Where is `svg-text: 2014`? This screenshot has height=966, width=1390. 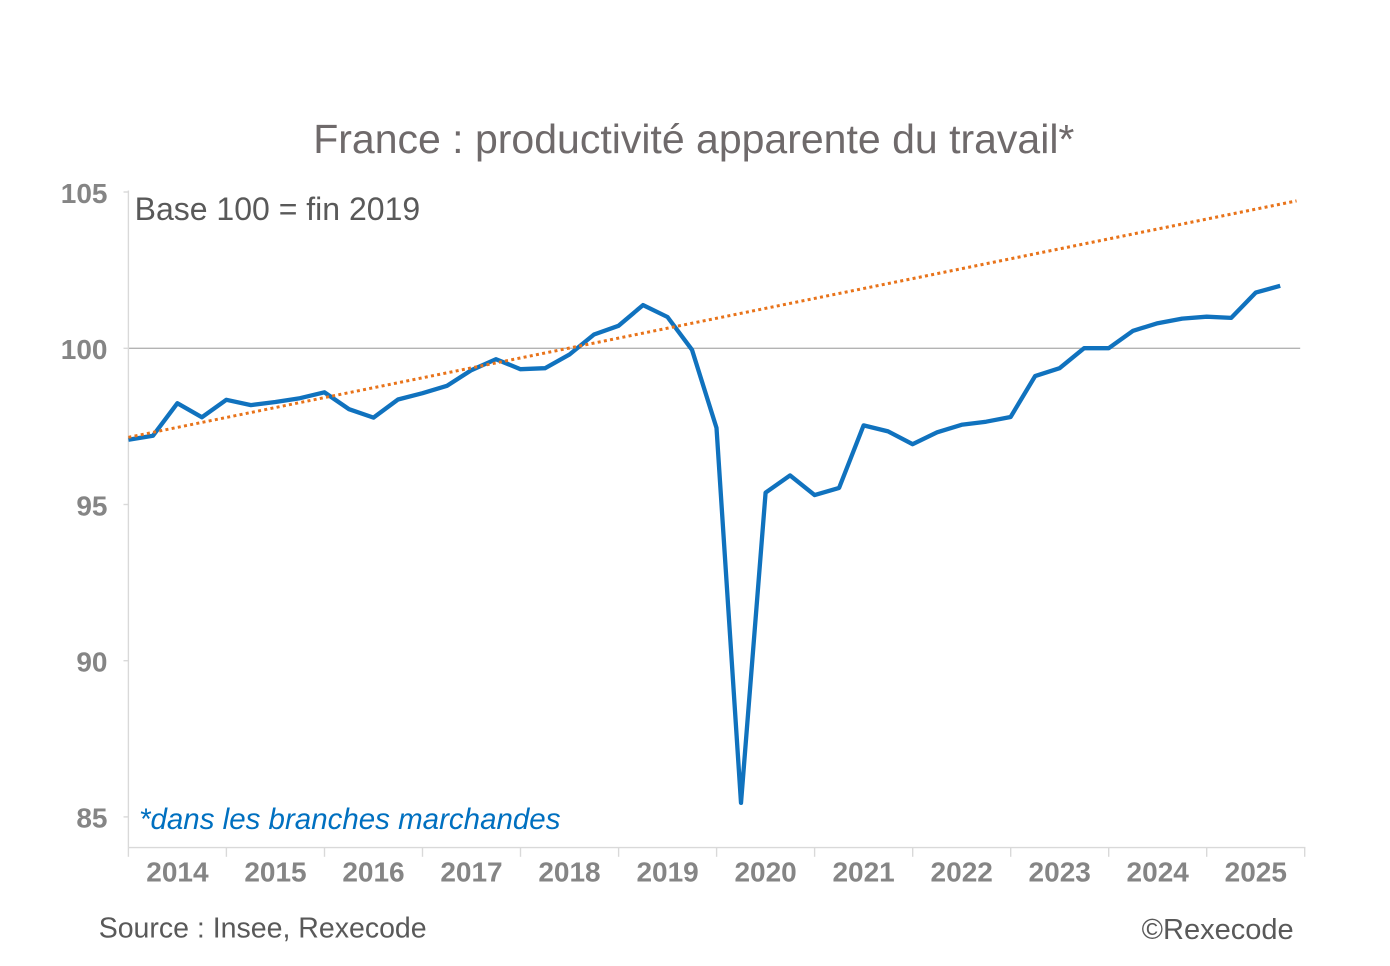 svg-text: 2014 is located at coordinates (177, 872).